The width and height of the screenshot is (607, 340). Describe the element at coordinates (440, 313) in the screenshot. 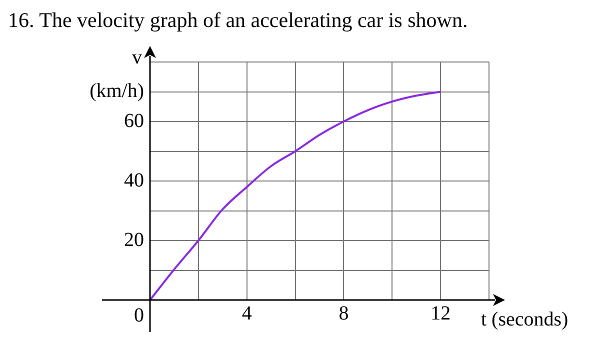

I see `x-tick-label: 12` at that location.